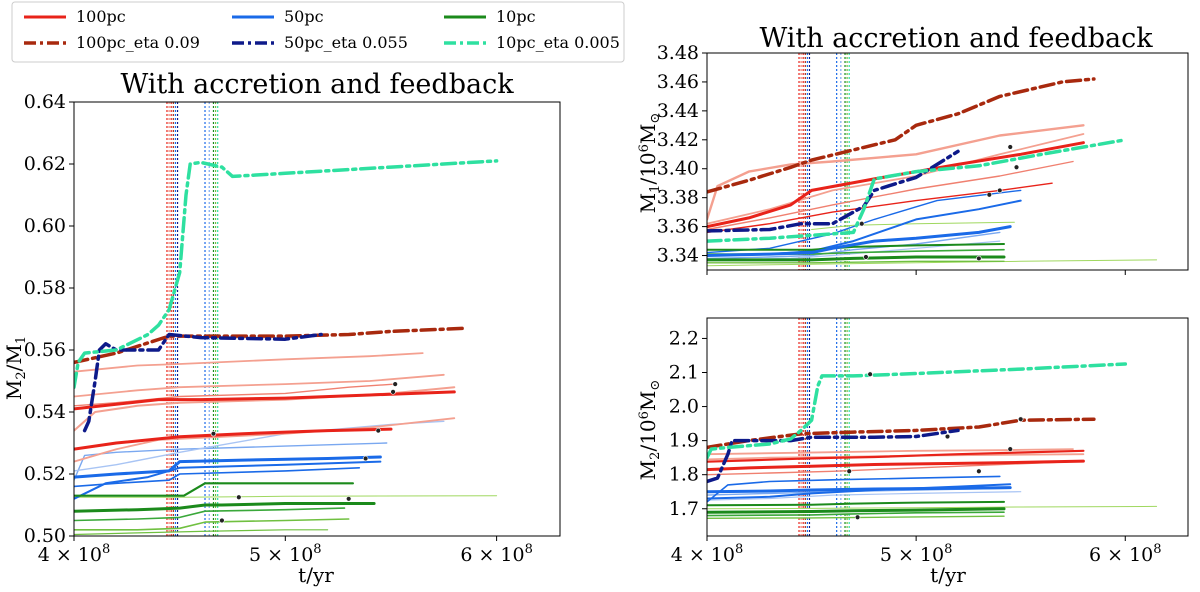 The image size is (1200, 592). I want to click on chart-left-ytick-label: 0.62, so click(45, 164).